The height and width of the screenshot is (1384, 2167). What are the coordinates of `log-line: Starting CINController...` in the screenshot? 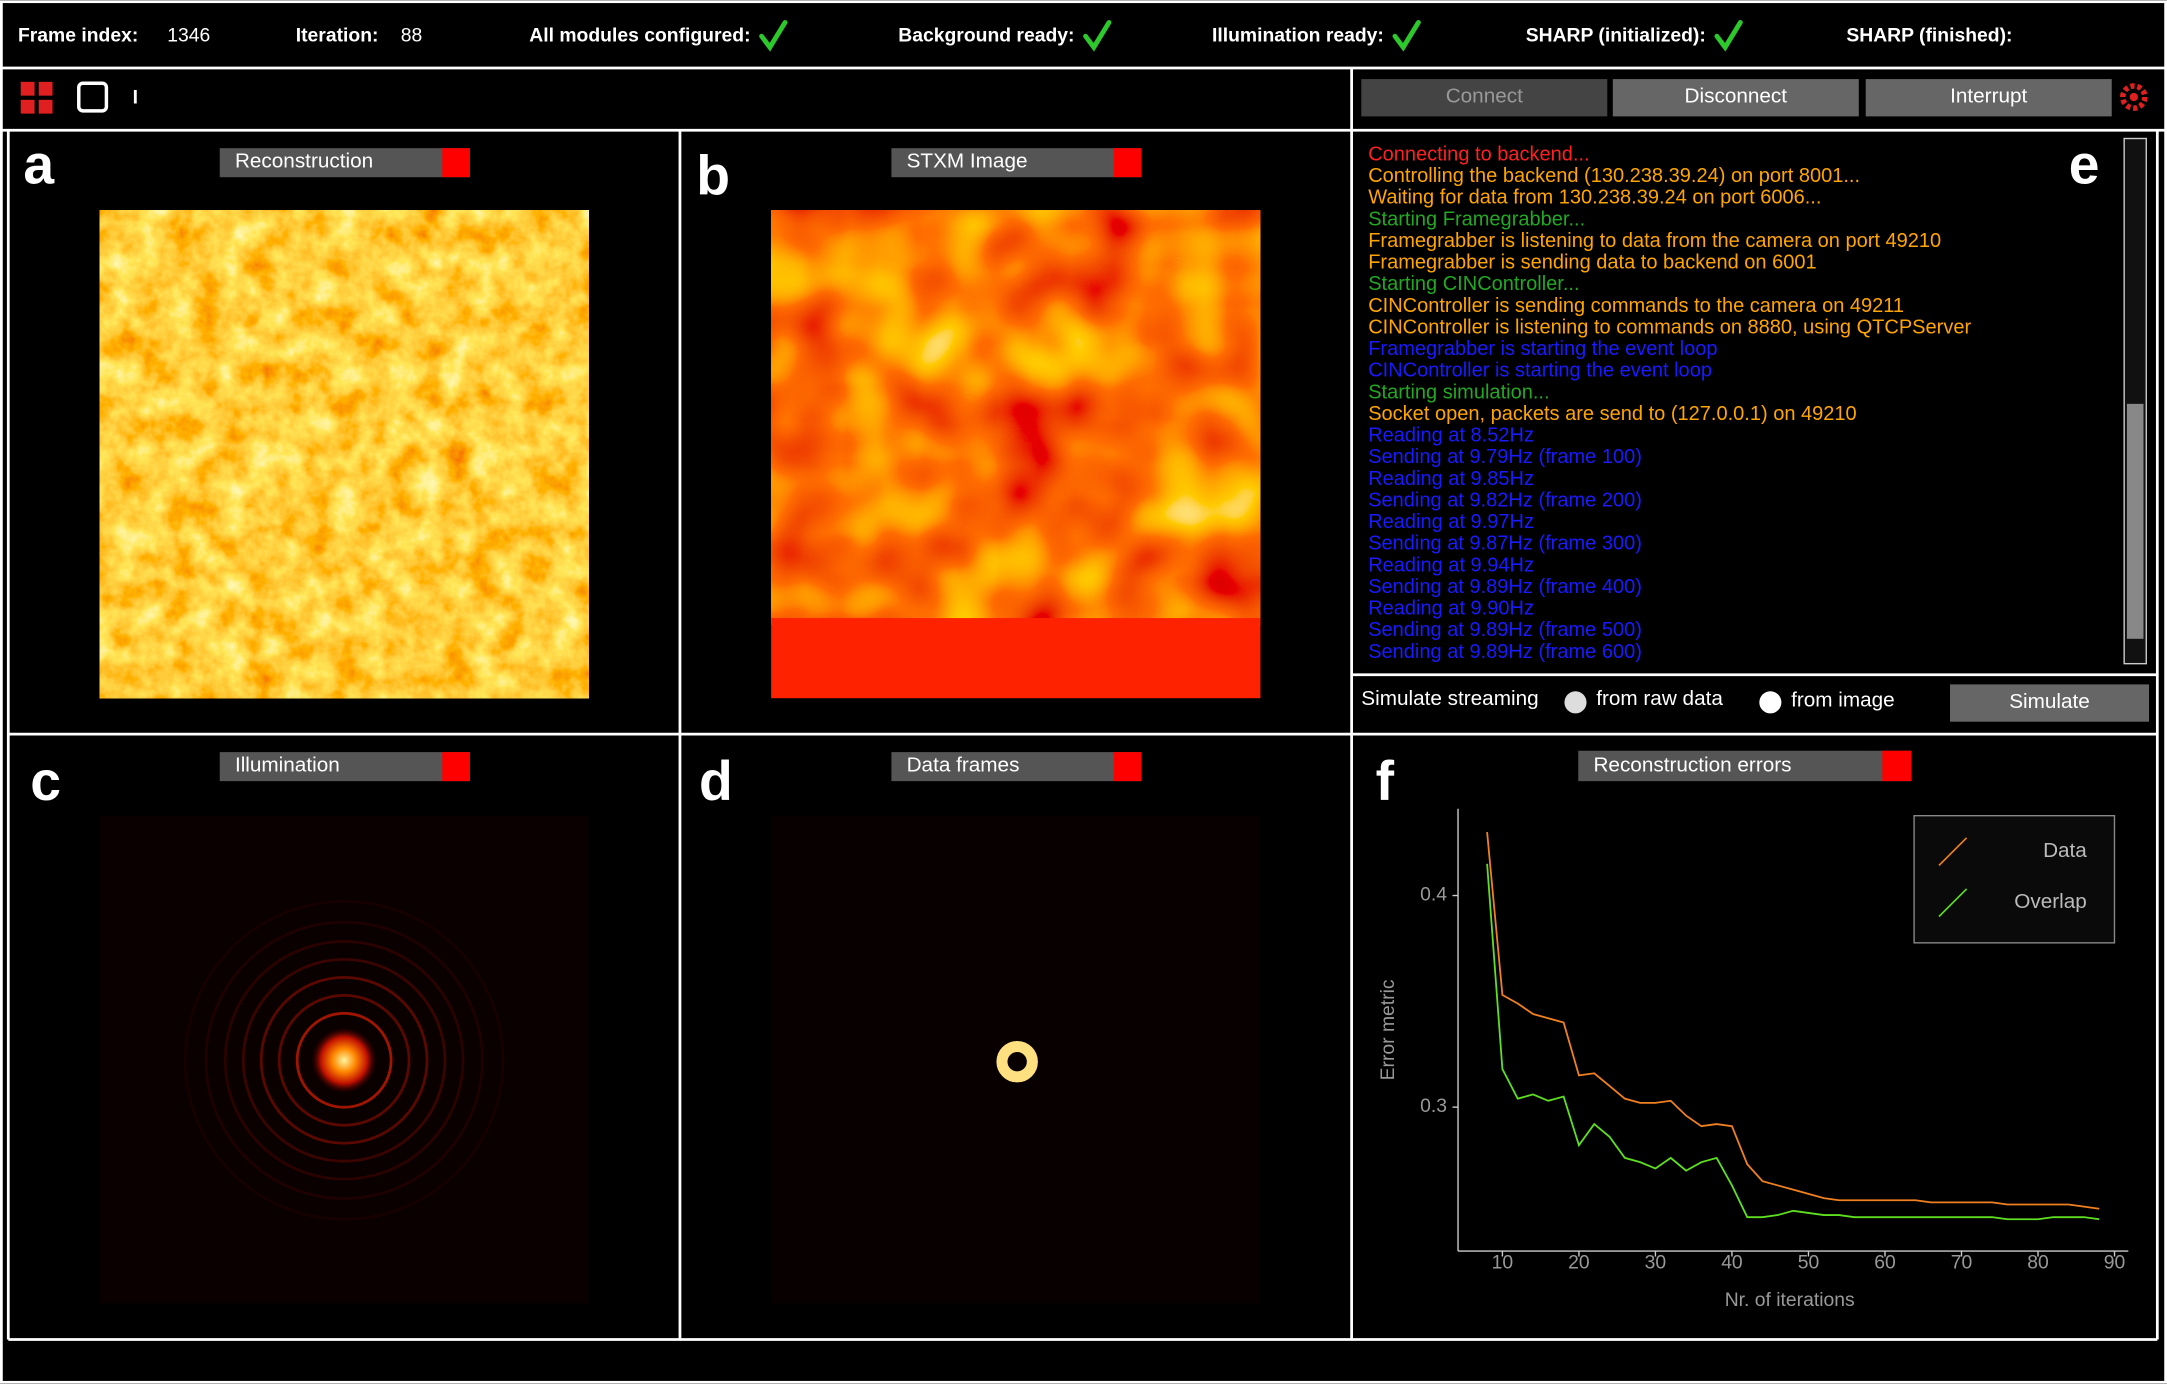 It's located at (1473, 284).